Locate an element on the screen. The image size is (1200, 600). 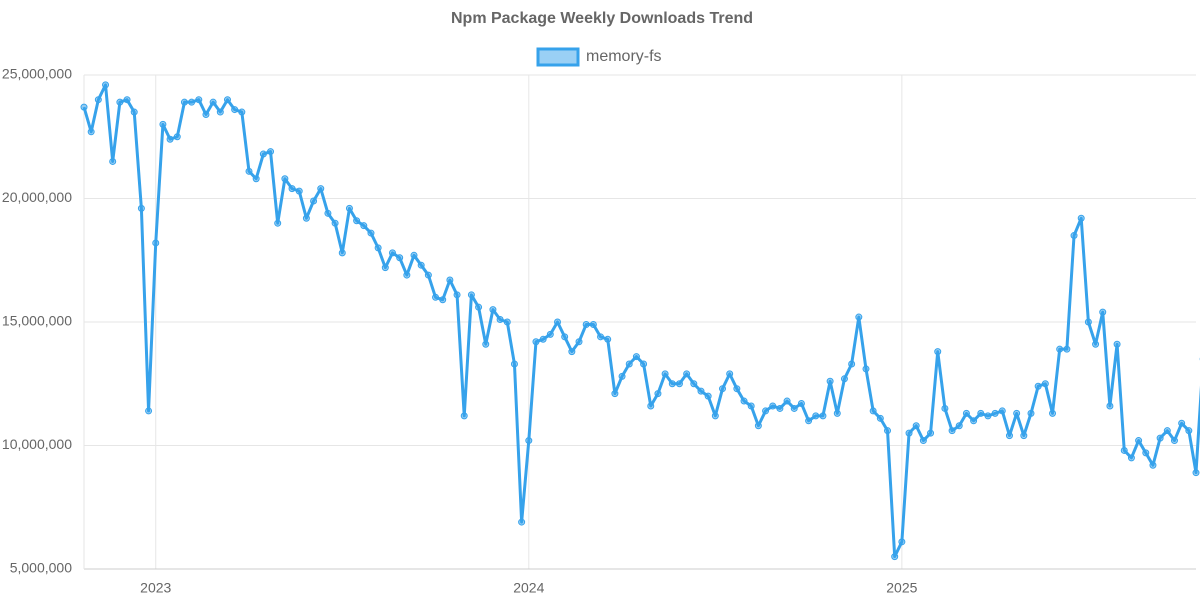
y-tick-label: 10,000,000 is located at coordinates (37, 444).